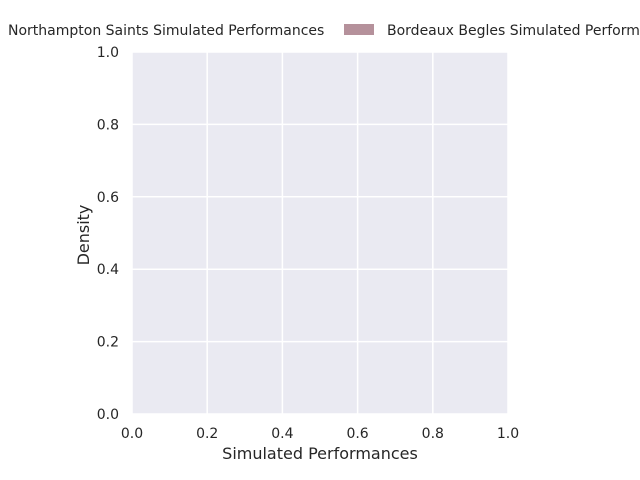  Describe the element at coordinates (357, 434) in the screenshot. I see `x-tick-label: 0.6` at that location.